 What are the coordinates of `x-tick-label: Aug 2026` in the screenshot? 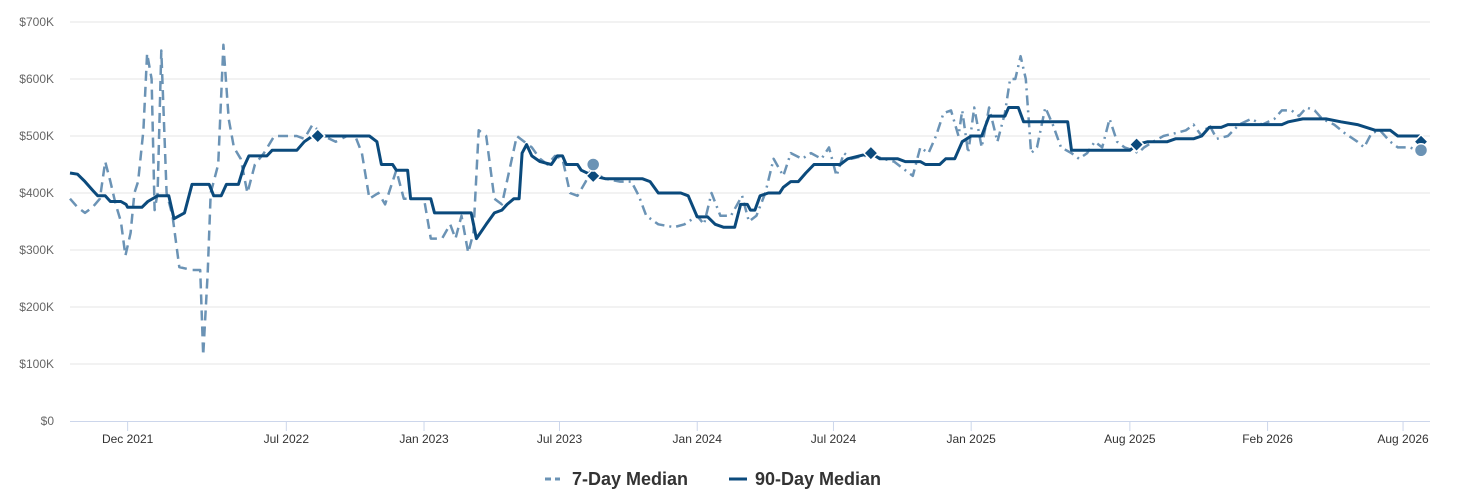 It's located at (1403, 439).